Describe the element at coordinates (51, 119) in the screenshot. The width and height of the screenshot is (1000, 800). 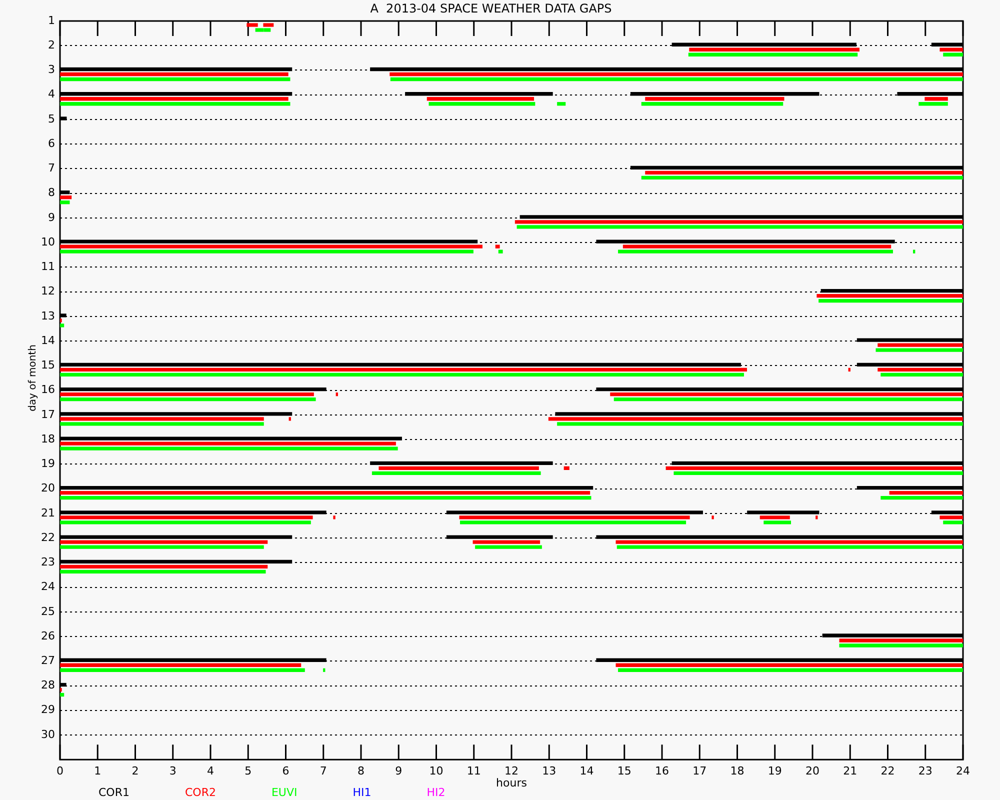
I see `y-tick-label: 5` at that location.